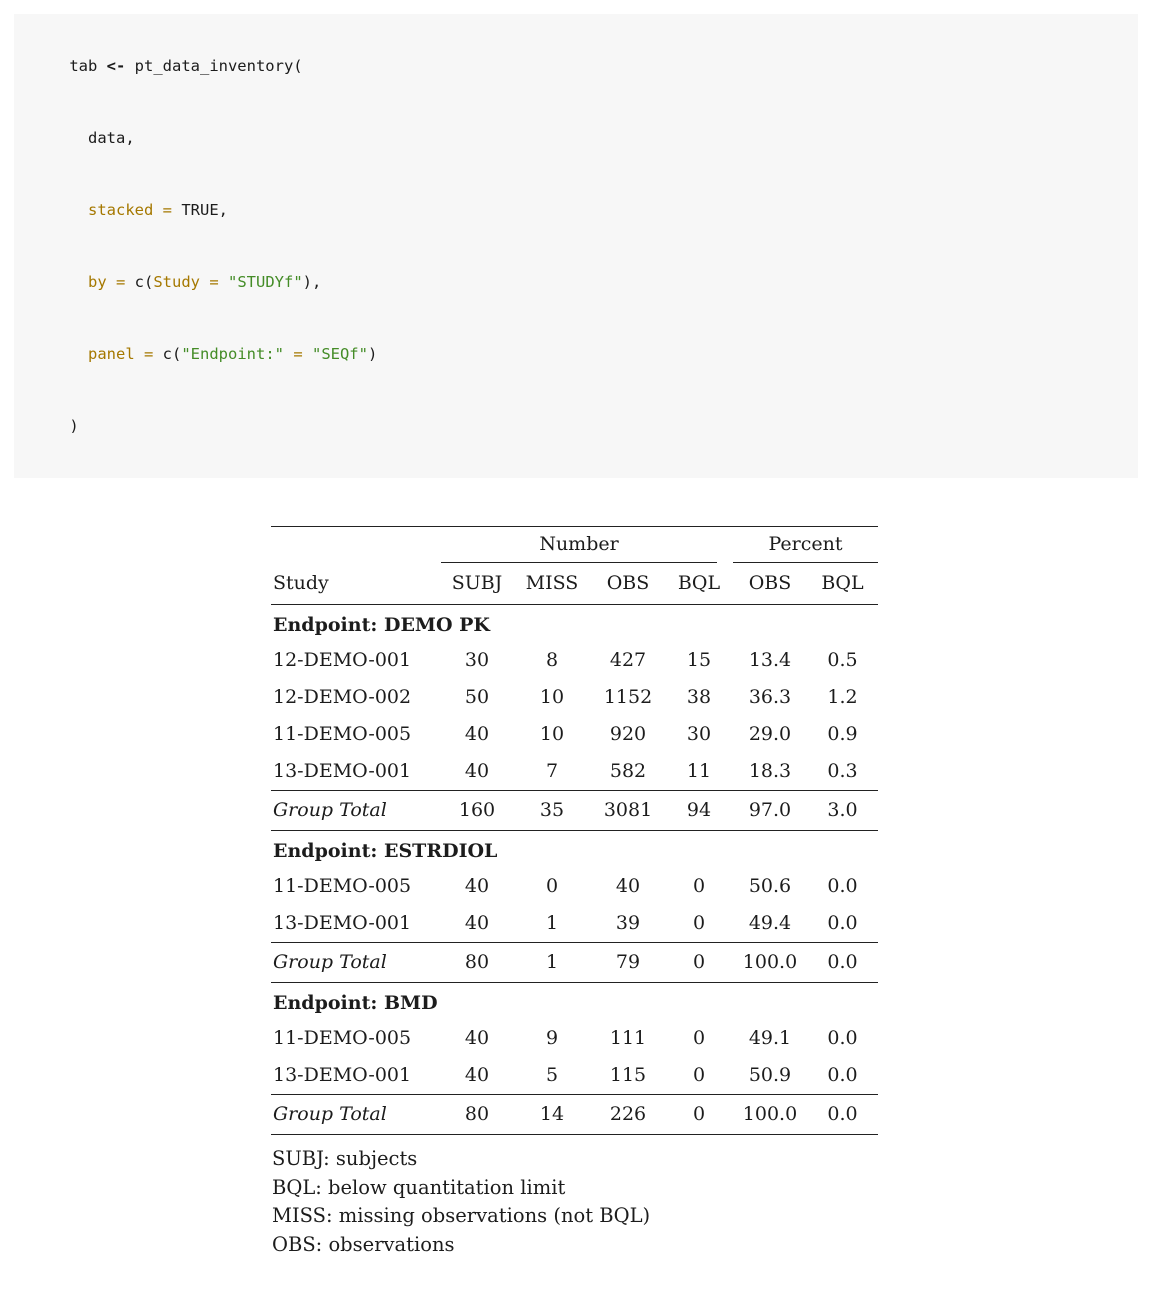  What do you see at coordinates (111, 282) in the screenshot?
I see `code-token: by =` at bounding box center [111, 282].